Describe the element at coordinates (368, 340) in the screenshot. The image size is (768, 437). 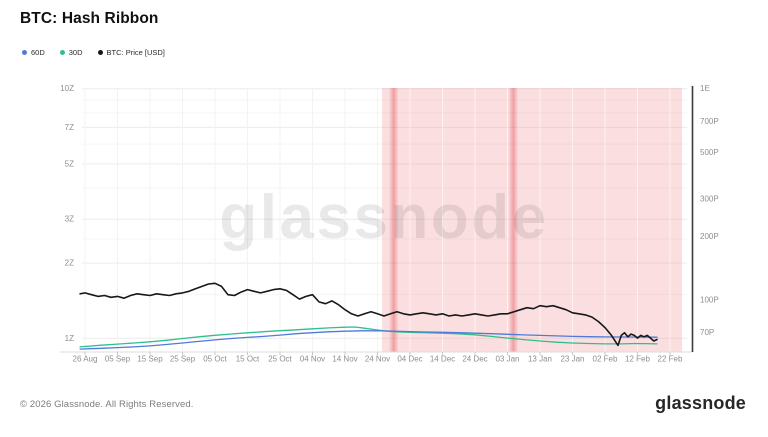
I see `ribbon-60d-line` at that location.